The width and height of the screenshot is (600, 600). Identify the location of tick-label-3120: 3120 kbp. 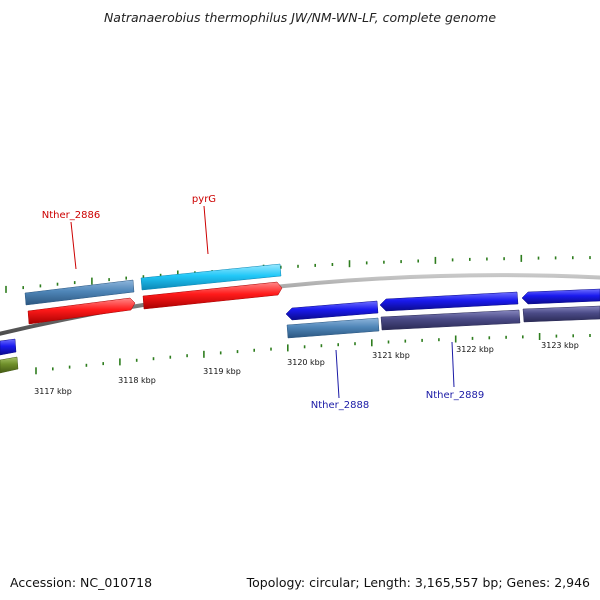
(306, 362).